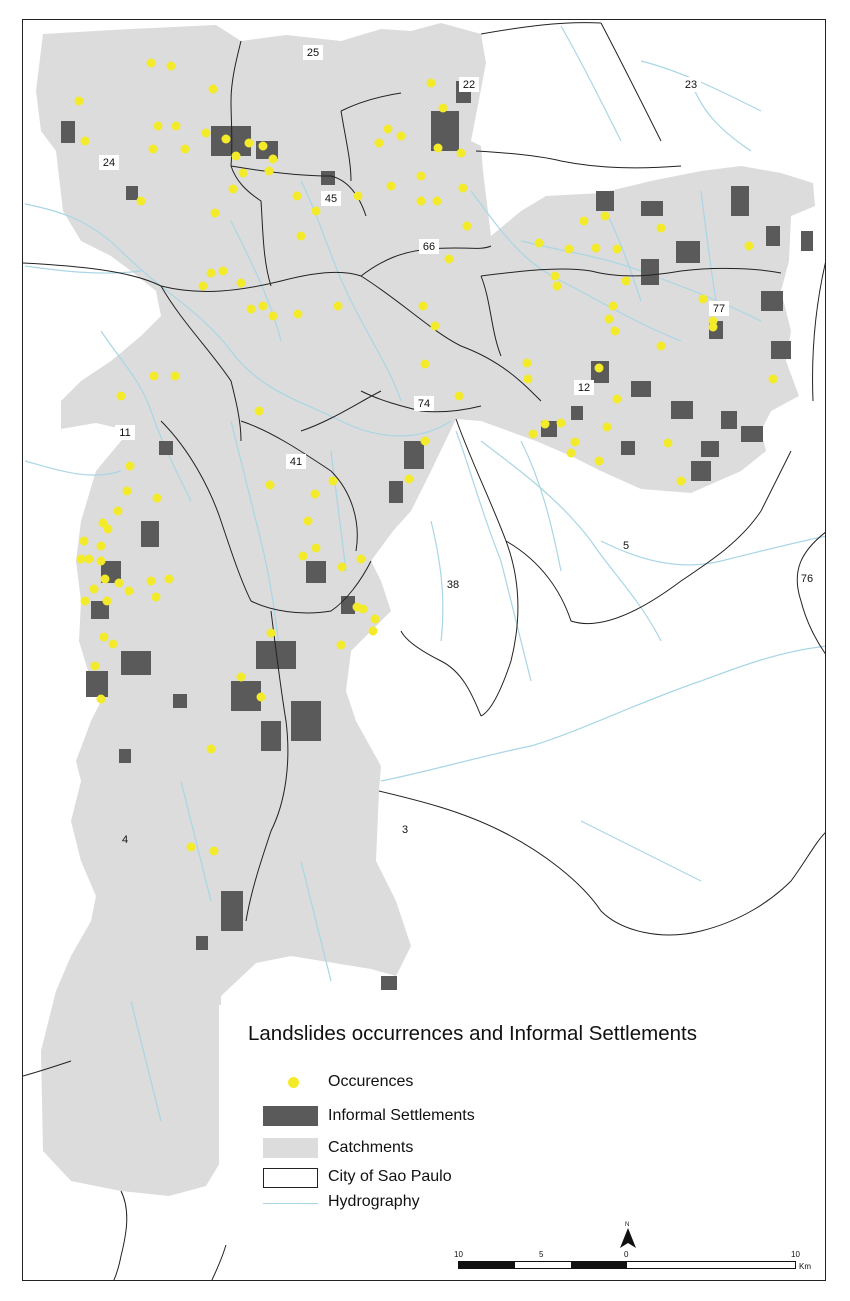 The width and height of the screenshot is (850, 1301). I want to click on scale-label: 5, so click(541, 1254).